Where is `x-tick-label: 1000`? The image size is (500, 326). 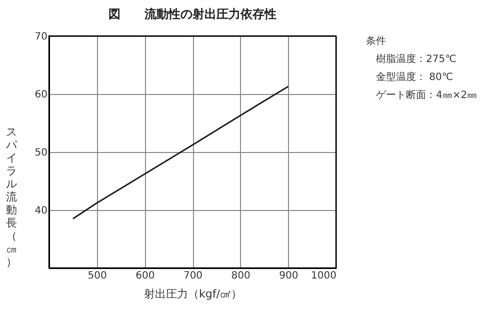
x-tick-label: 1000 is located at coordinates (323, 276).